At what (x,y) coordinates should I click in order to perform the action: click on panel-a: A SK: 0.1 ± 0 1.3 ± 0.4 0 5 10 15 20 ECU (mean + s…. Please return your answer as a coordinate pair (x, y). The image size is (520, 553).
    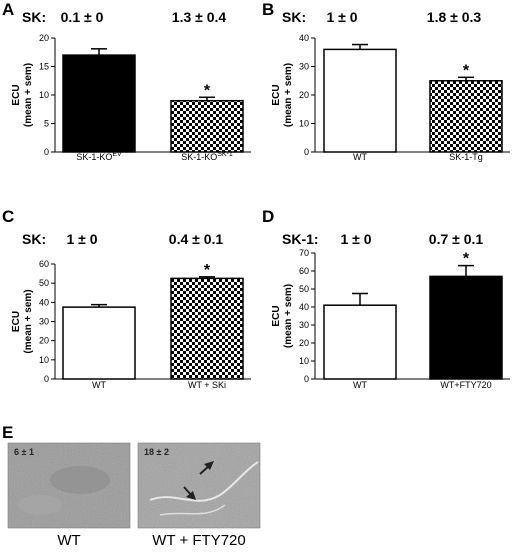
    Looking at the image, I should click on (126, 81).